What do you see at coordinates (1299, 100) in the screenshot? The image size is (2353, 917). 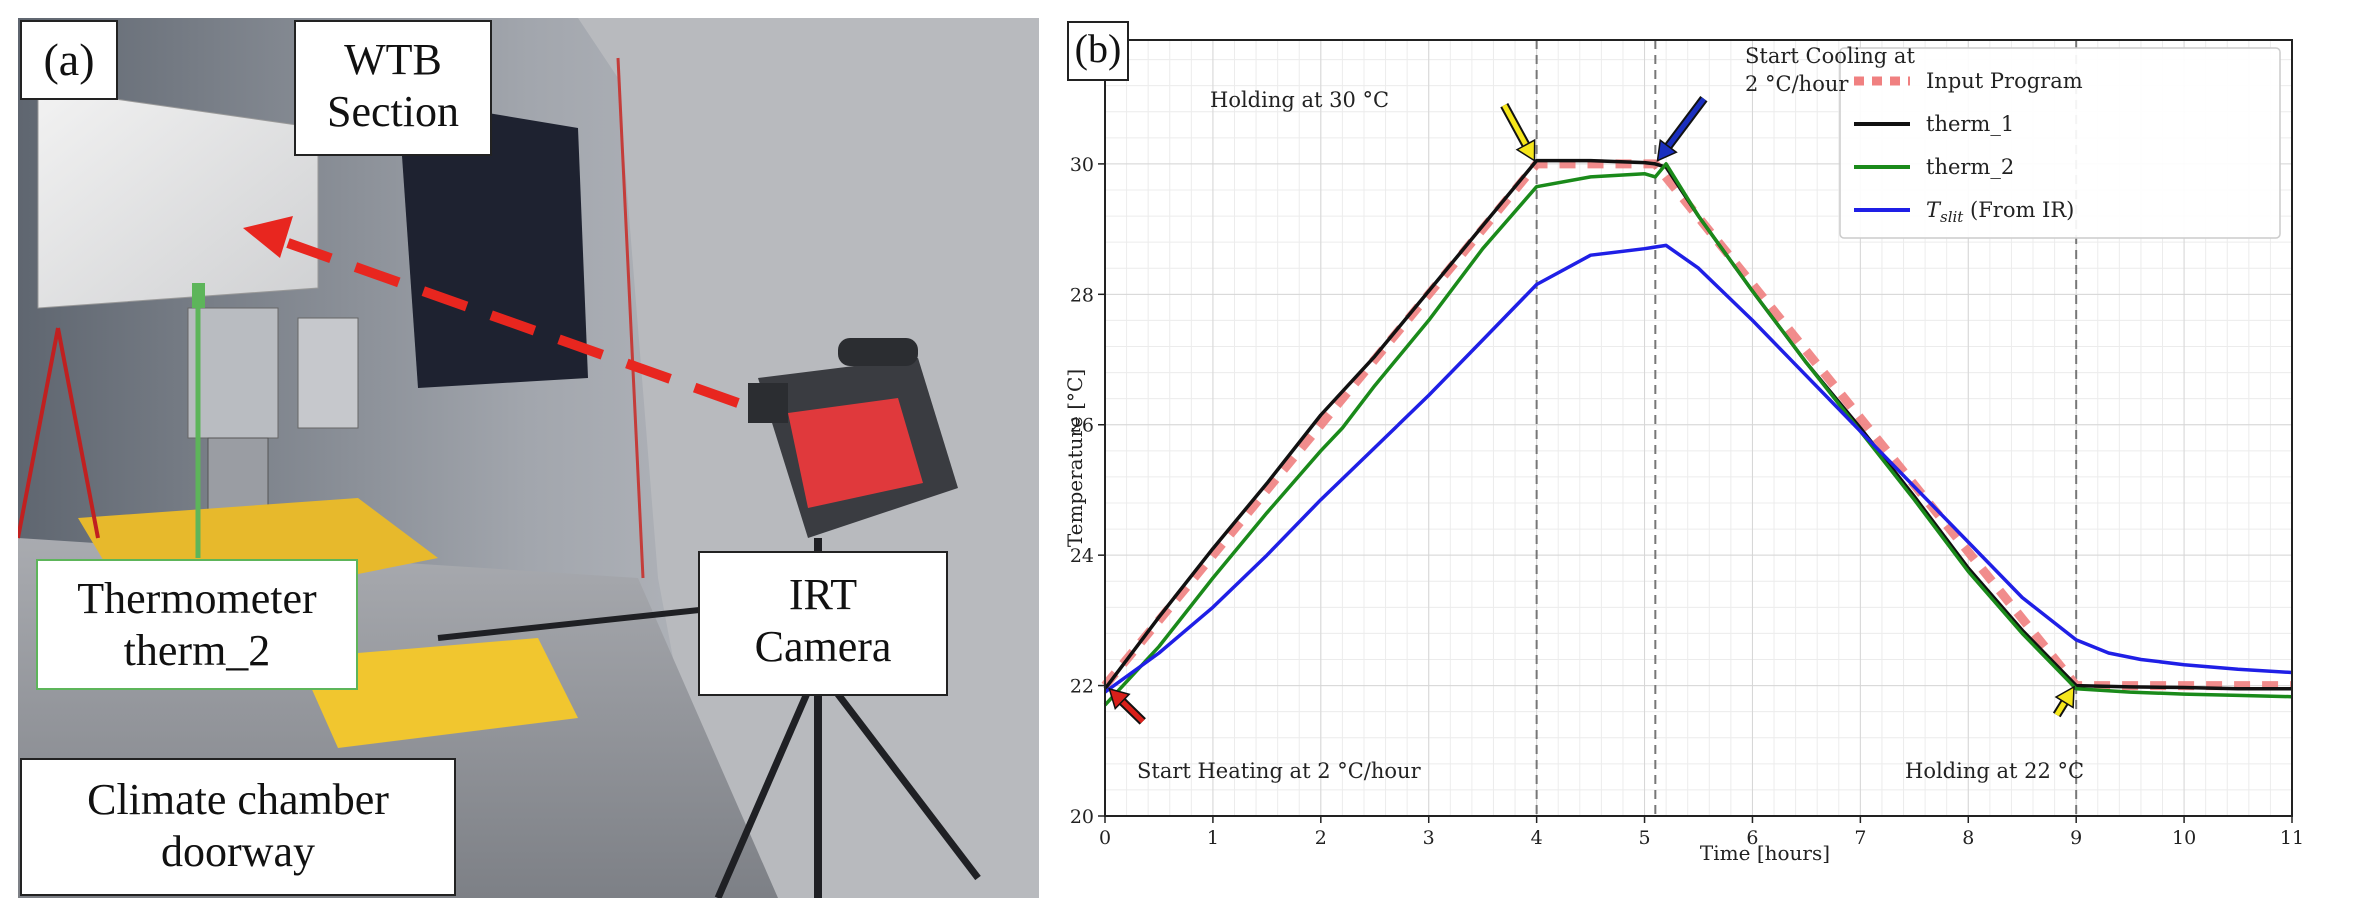 I see `annotation-holding-30: Holding at 30 °C` at bounding box center [1299, 100].